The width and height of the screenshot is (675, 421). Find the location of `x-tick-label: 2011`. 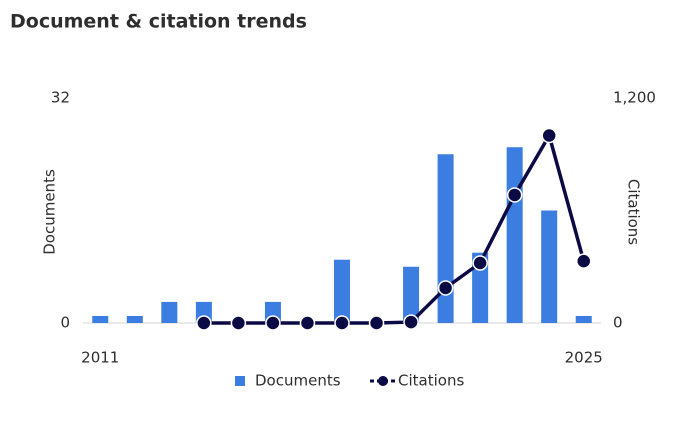

x-tick-label: 2011 is located at coordinates (100, 358).